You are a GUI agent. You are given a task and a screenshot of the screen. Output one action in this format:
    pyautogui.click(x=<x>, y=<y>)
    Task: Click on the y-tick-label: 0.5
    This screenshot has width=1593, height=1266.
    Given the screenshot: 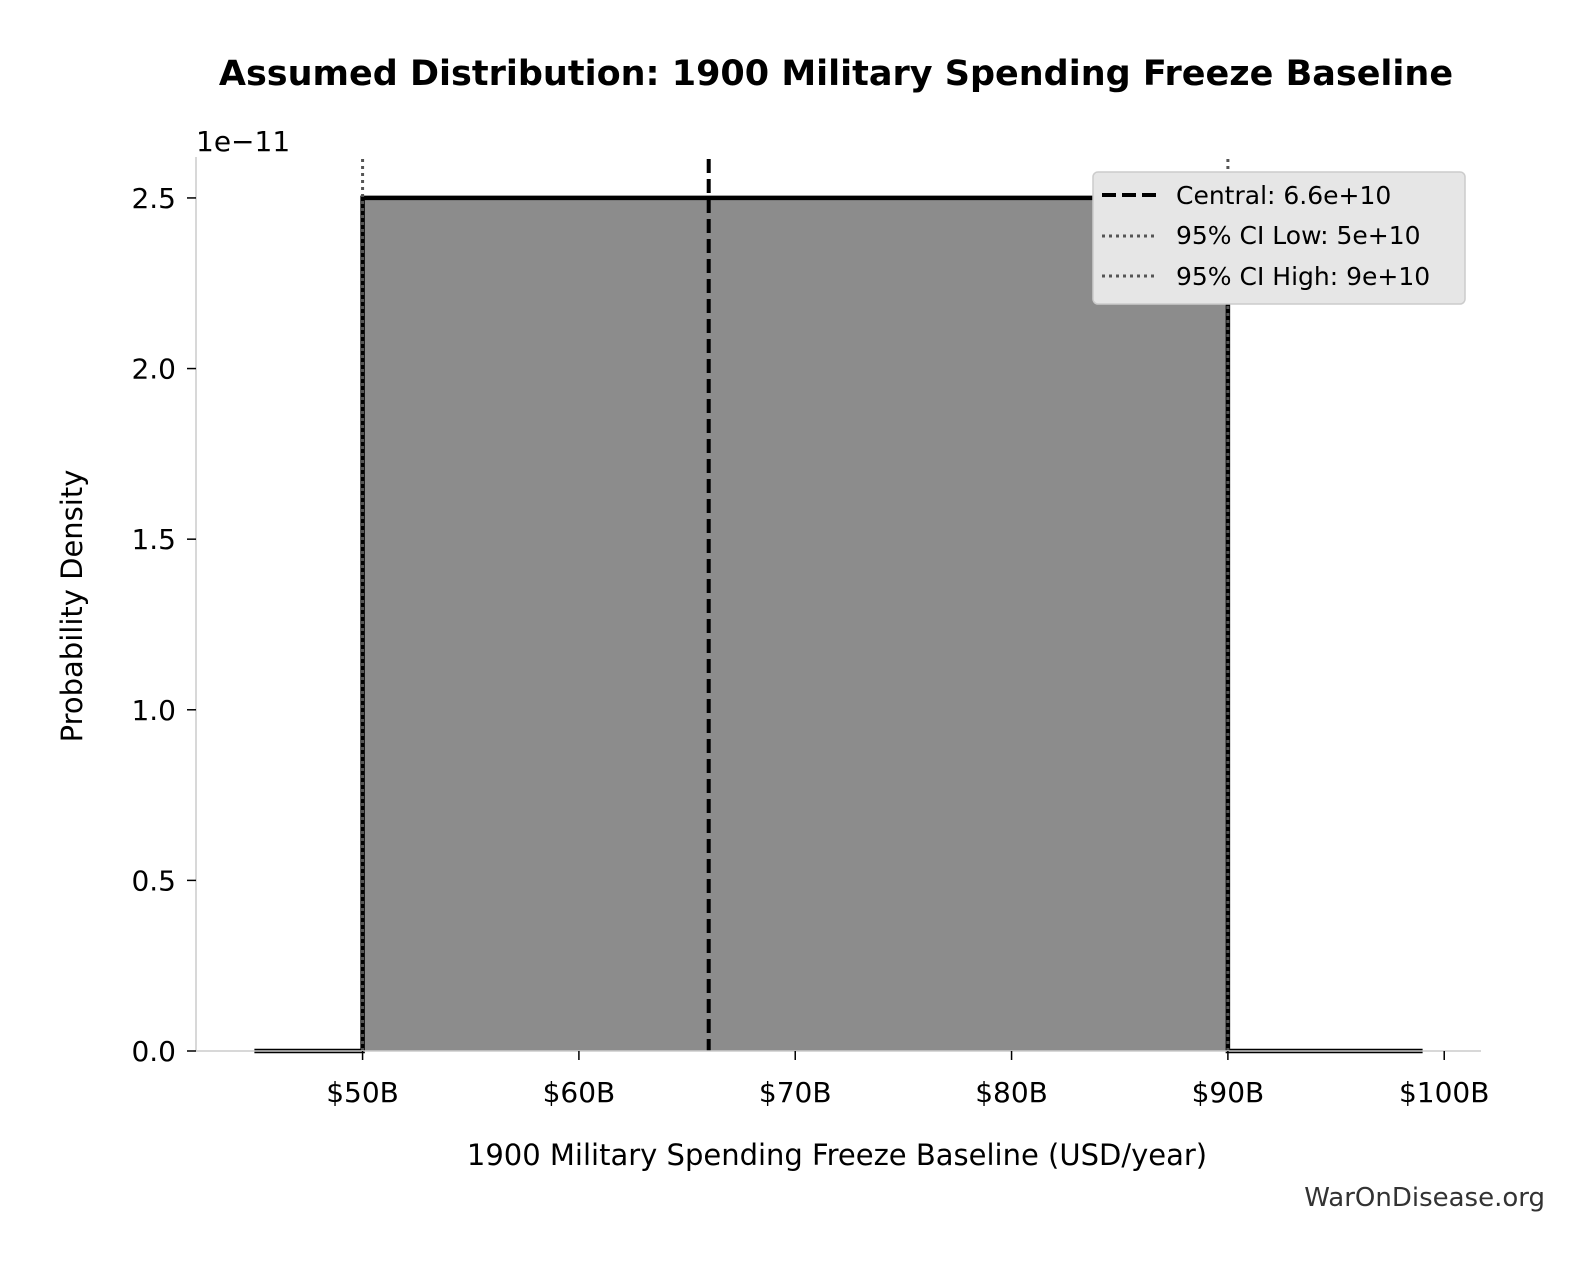 What is the action you would take?
    pyautogui.click(x=153, y=880)
    